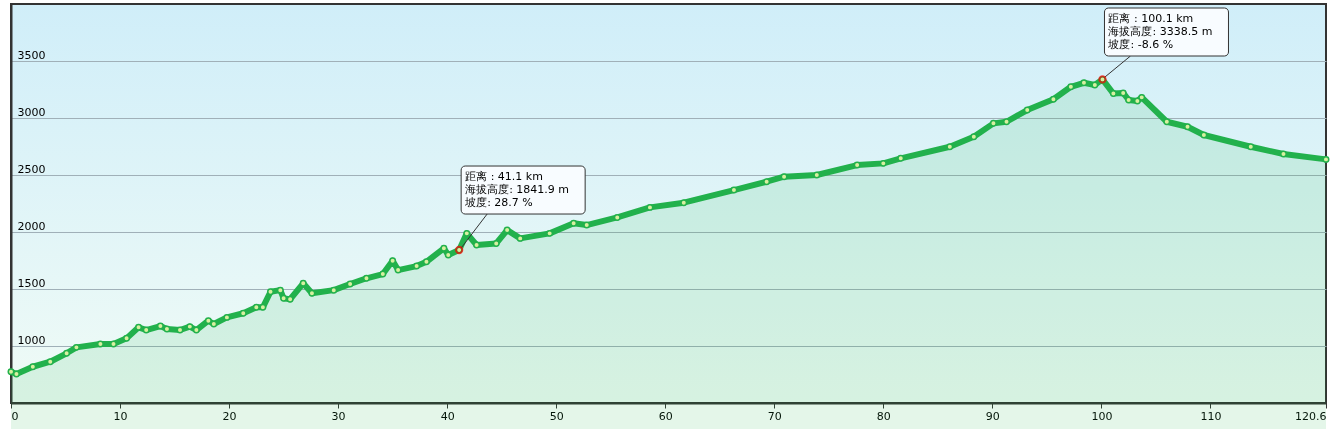  What do you see at coordinates (774, 416) in the screenshot?
I see `x-tick-label: 70` at bounding box center [774, 416].